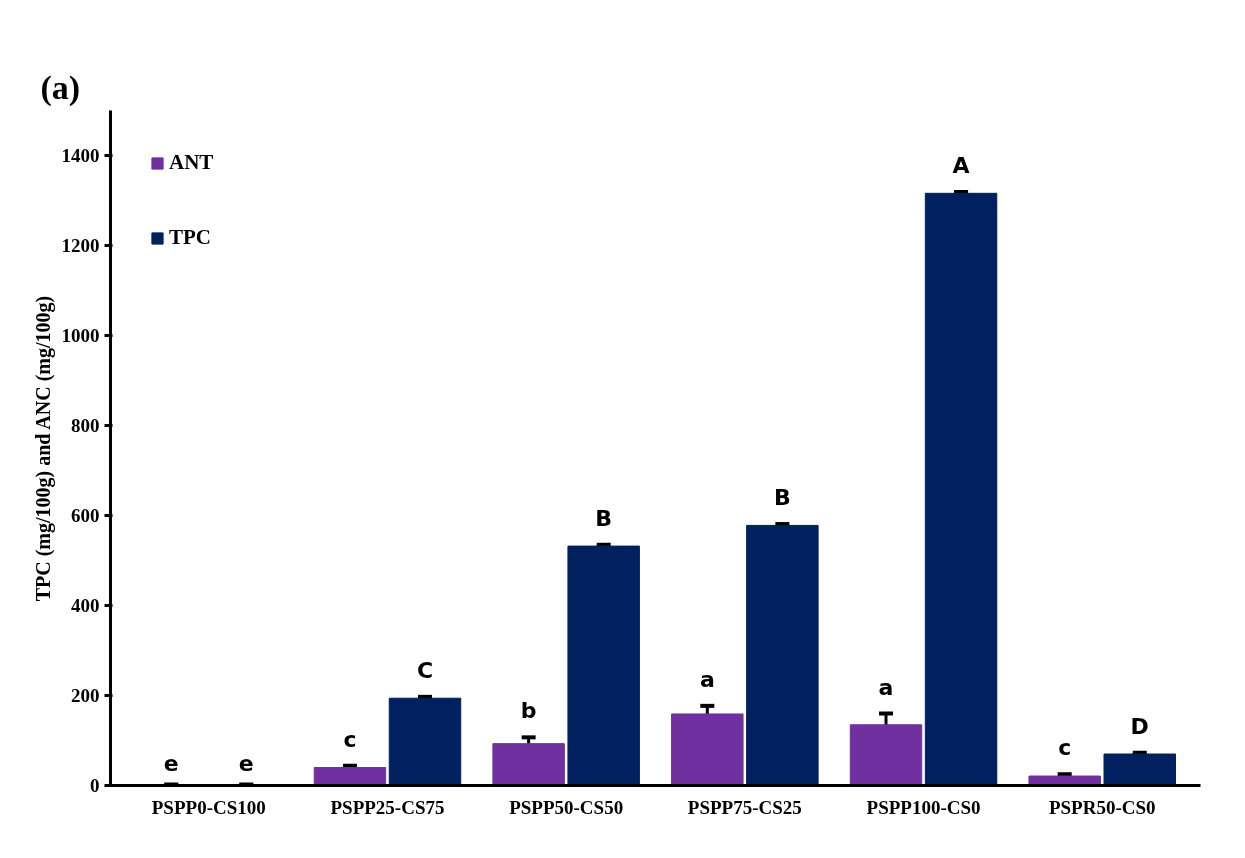 The width and height of the screenshot is (1245, 858). I want to click on x-tick-label: PSPP25-CS75, so click(387, 807).